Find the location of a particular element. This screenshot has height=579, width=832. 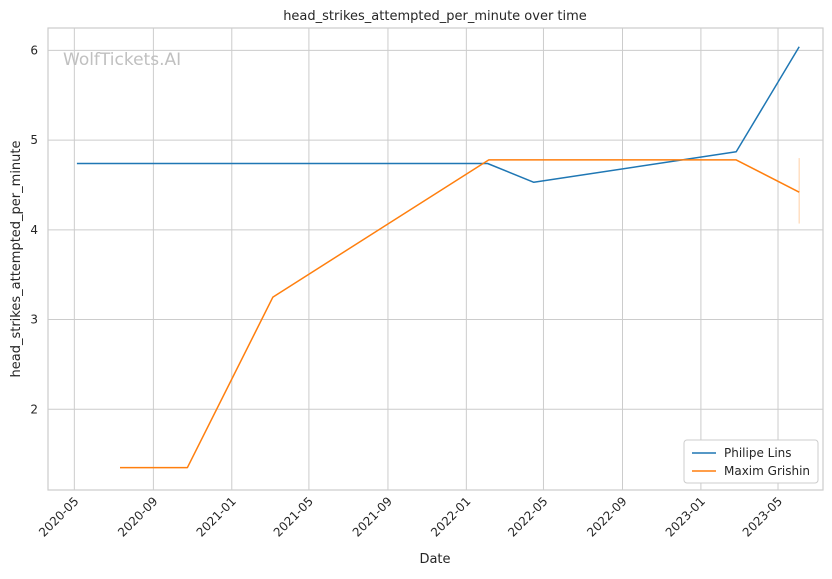

x-tick-label: 2021-09 is located at coordinates (372, 516).